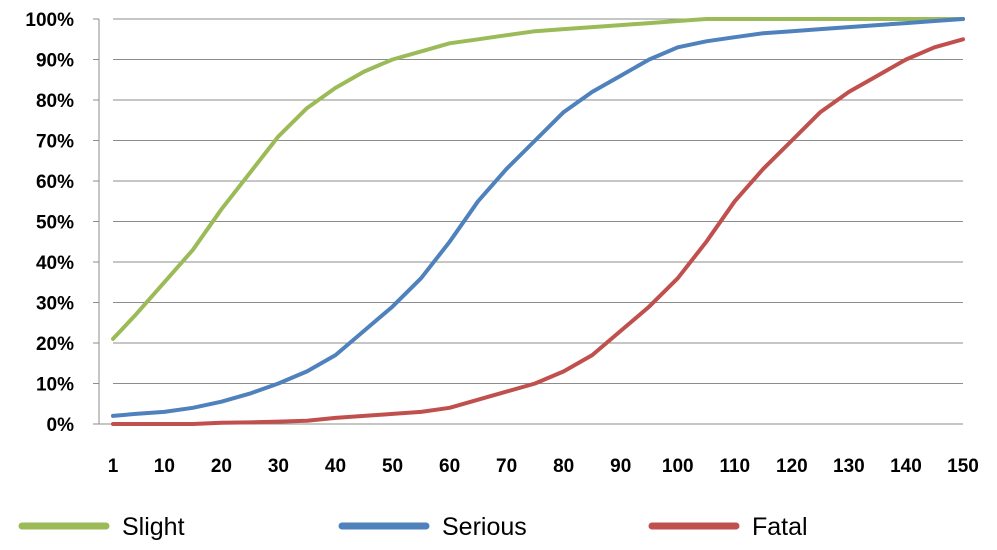  What do you see at coordinates (55, 61) in the screenshot?
I see `y-tick-label: 90%` at bounding box center [55, 61].